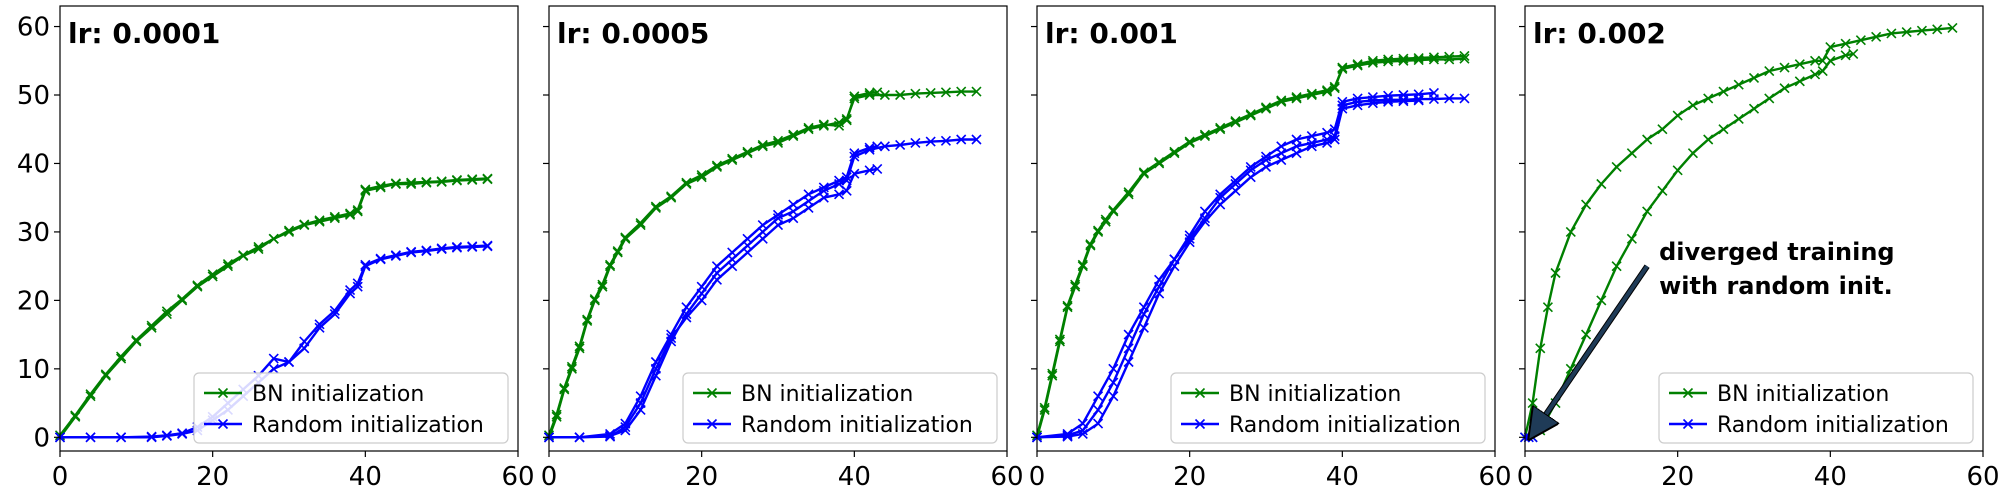 This screenshot has height=500, width=2000. What do you see at coordinates (338, 394) in the screenshot?
I see `legend-label: BN initialization` at bounding box center [338, 394].